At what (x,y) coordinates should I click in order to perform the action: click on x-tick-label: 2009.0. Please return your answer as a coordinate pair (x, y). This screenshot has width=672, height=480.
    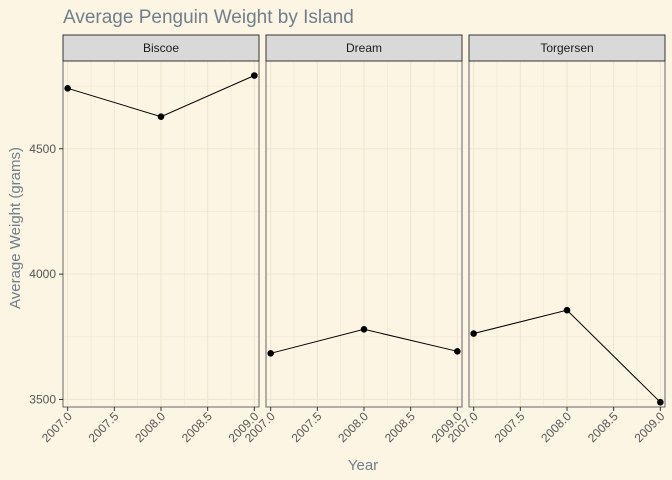
    Looking at the image, I should click on (650, 427).